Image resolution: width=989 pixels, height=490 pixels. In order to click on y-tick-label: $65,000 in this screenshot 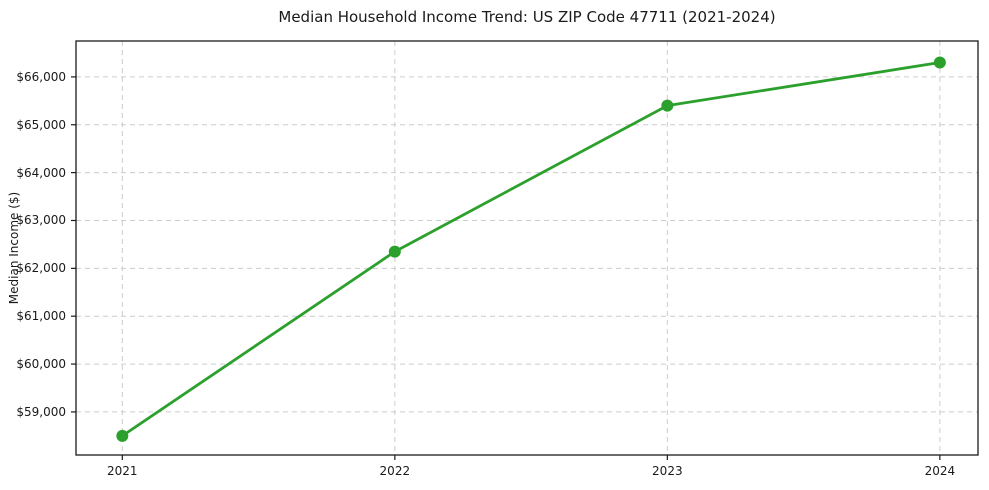, I will do `click(41, 124)`.